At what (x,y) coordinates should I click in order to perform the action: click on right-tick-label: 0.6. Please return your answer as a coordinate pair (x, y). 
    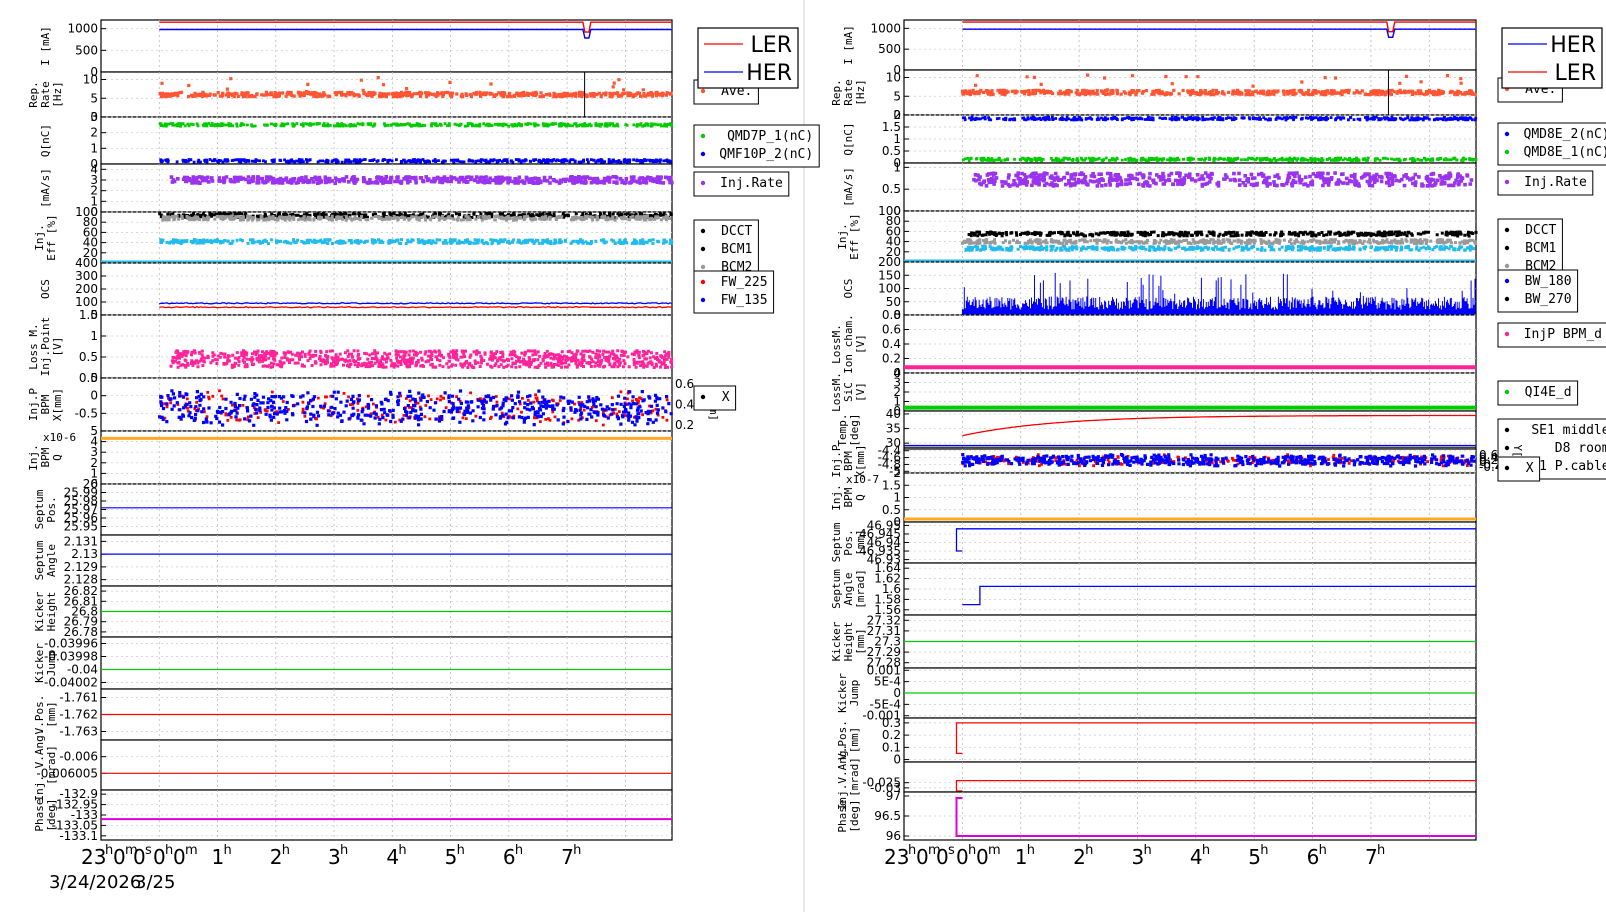
    Looking at the image, I should click on (684, 384).